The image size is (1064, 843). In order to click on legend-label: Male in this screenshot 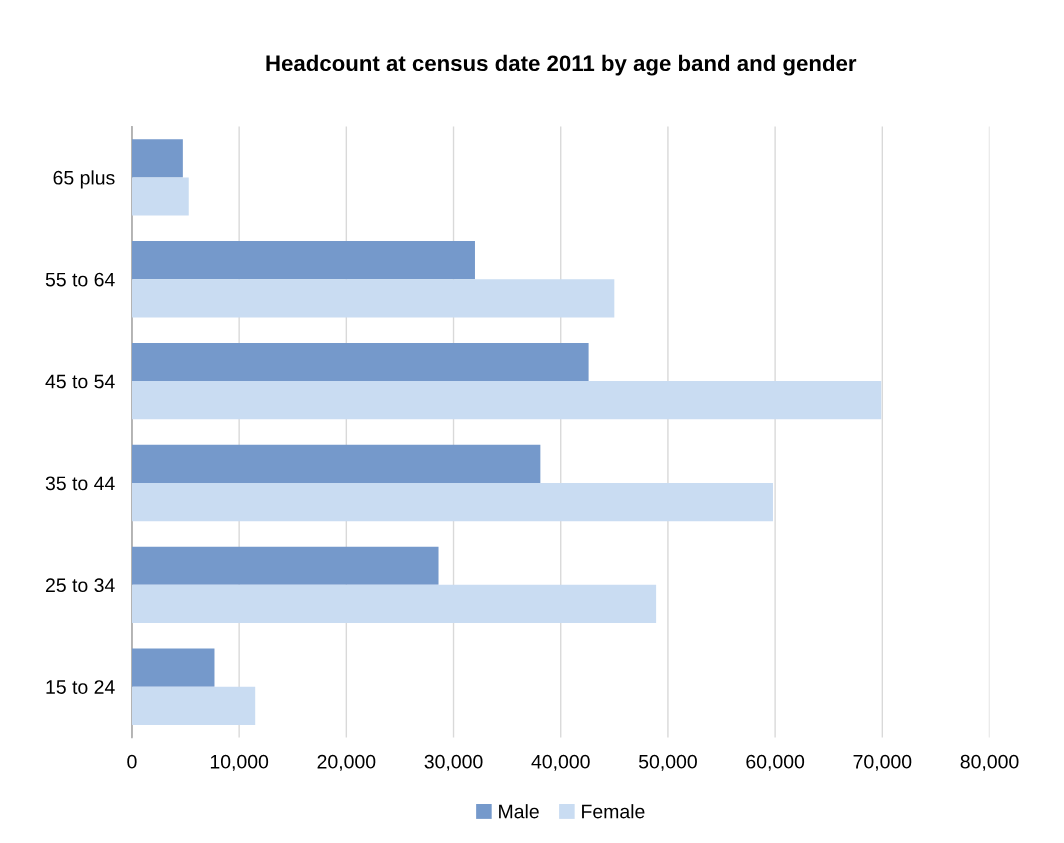, I will do `click(519, 811)`.